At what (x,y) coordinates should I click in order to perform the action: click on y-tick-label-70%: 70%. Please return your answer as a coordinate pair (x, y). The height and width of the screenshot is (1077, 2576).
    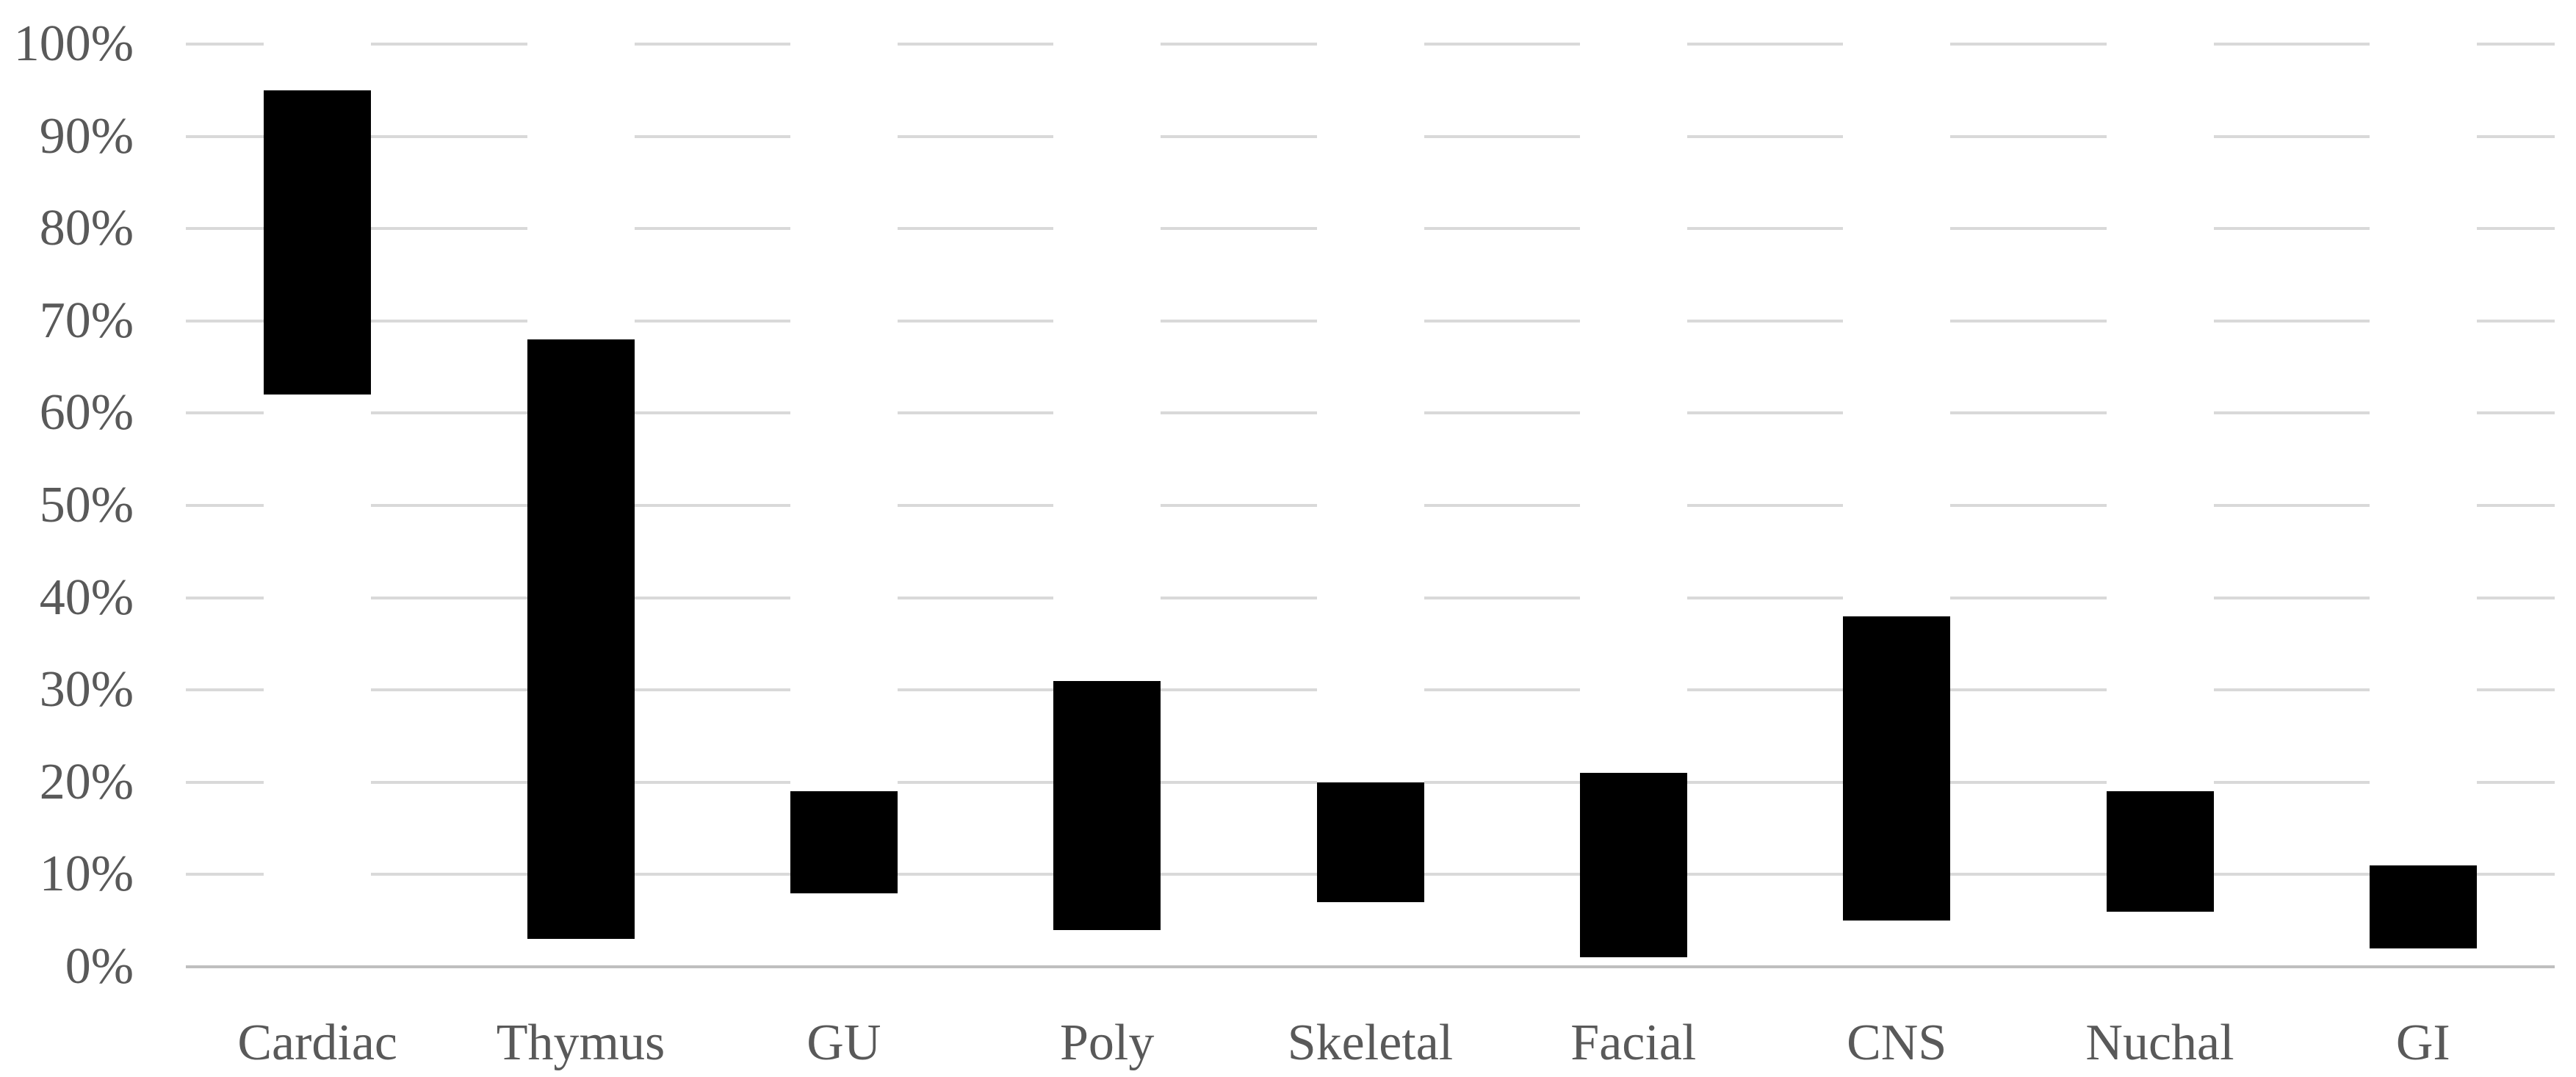
    Looking at the image, I should click on (86, 320).